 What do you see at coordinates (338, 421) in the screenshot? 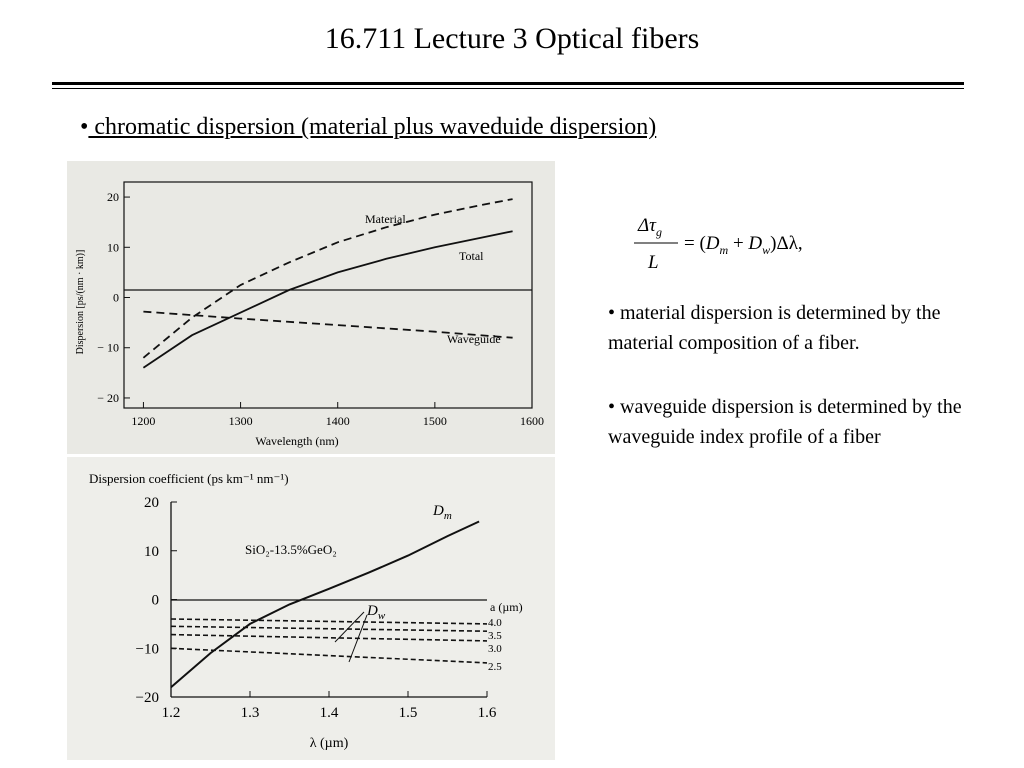
I see `x-tick-label: 1400` at bounding box center [338, 421].